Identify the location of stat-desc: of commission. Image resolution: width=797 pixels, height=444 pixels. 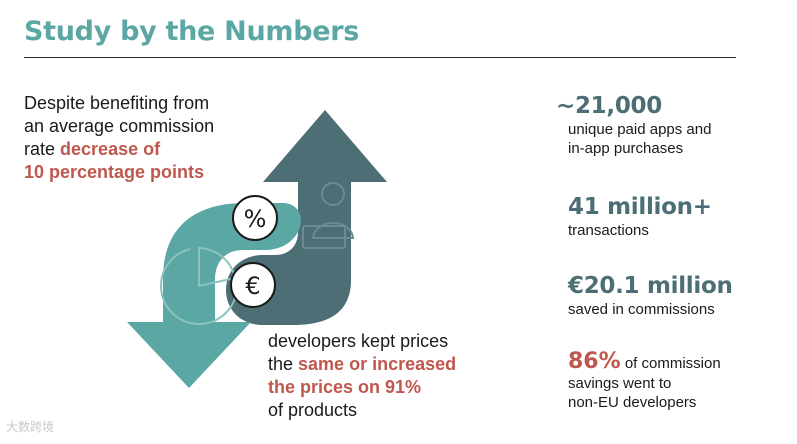
(670, 363).